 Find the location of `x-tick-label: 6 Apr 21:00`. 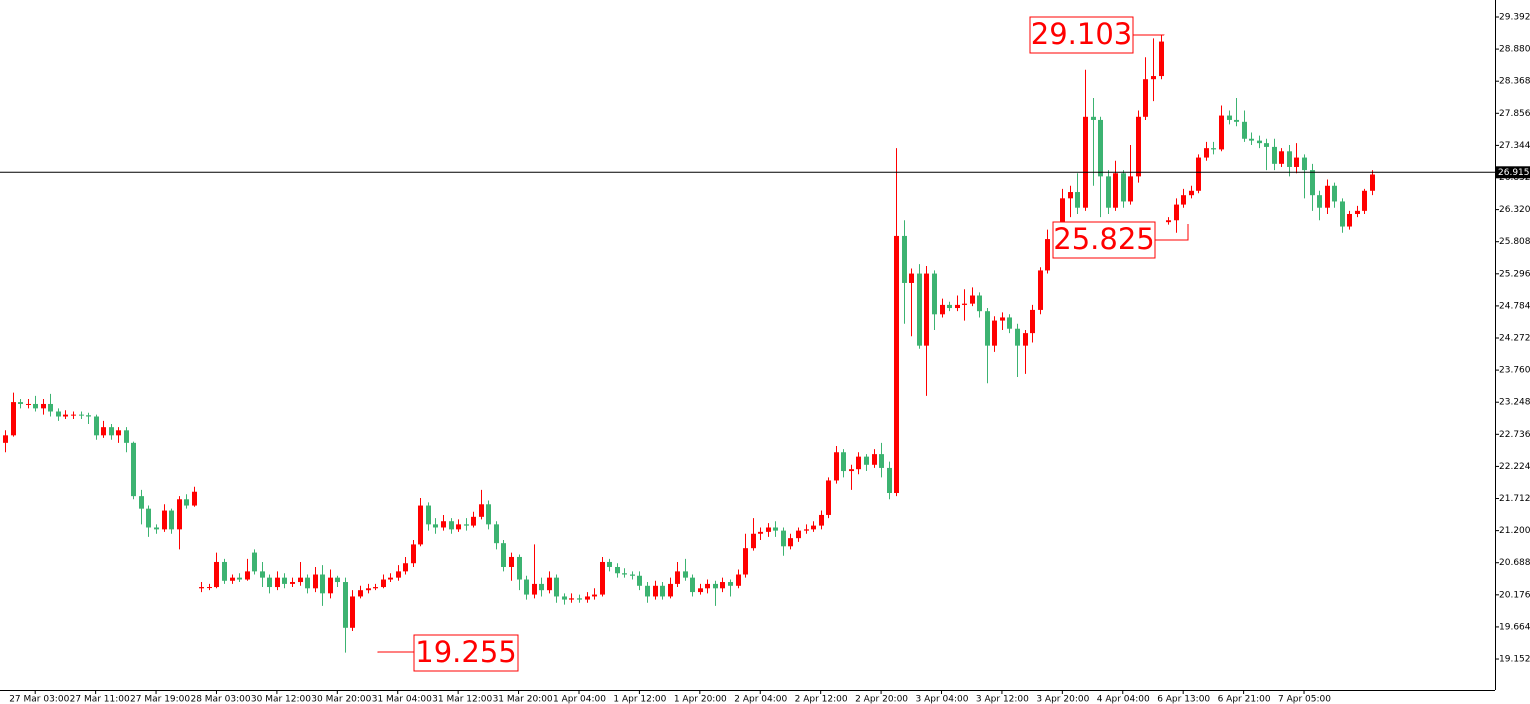

x-tick-label: 6 Apr 21:00 is located at coordinates (1244, 699).